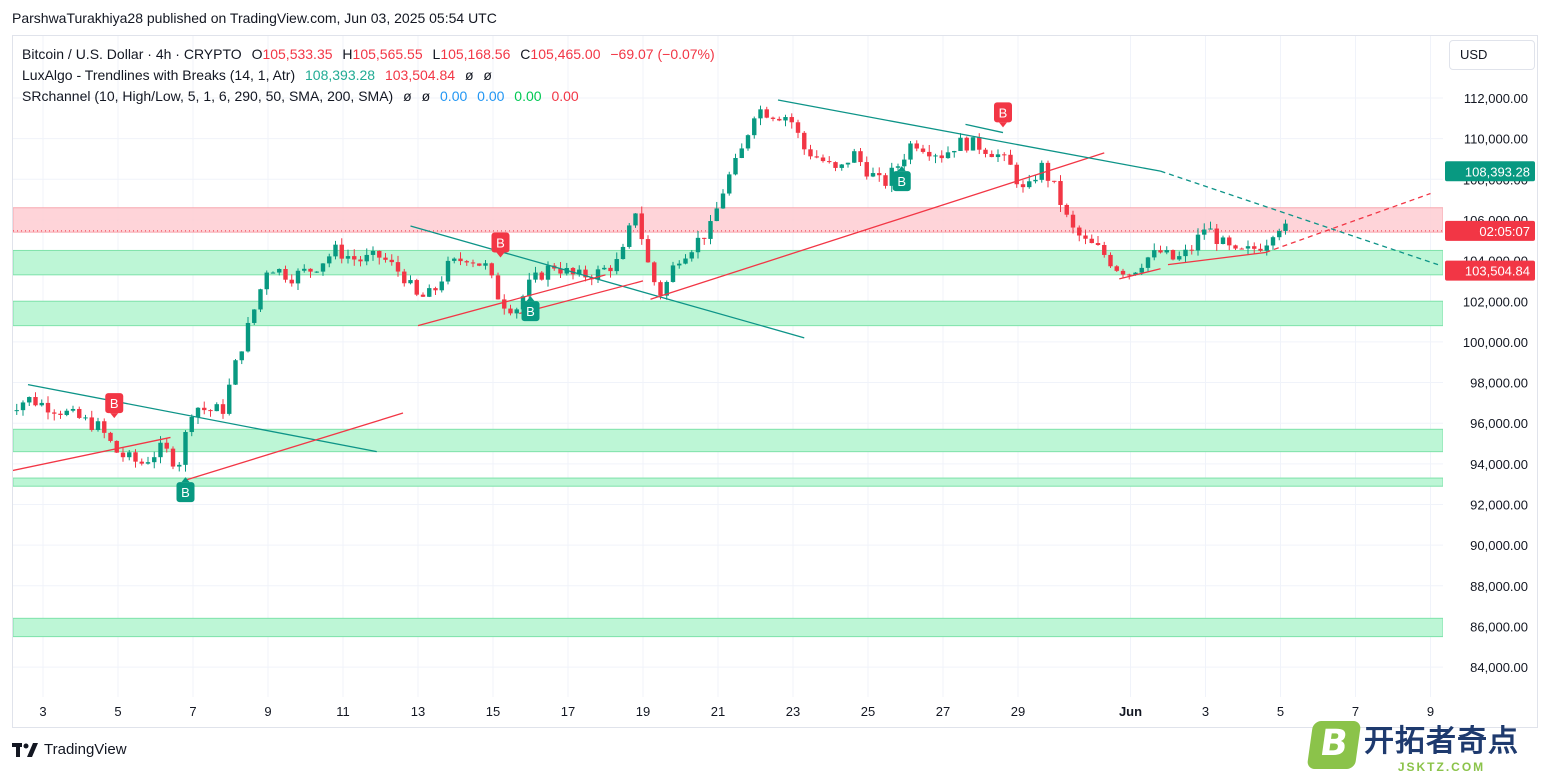  What do you see at coordinates (728, 440) in the screenshot?
I see `support-zone` at bounding box center [728, 440].